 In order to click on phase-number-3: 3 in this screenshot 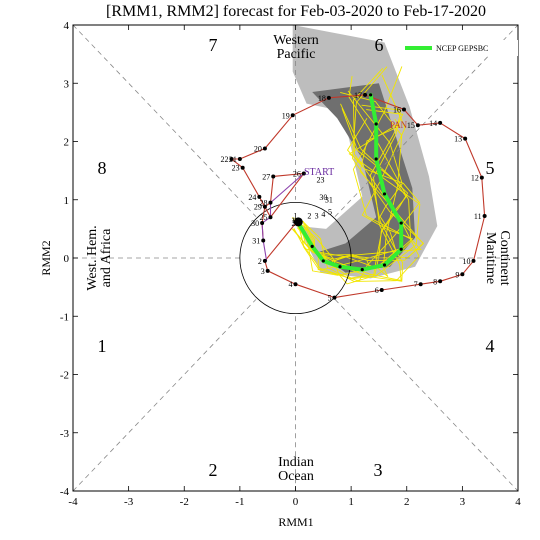, I will do `click(378, 470)`.